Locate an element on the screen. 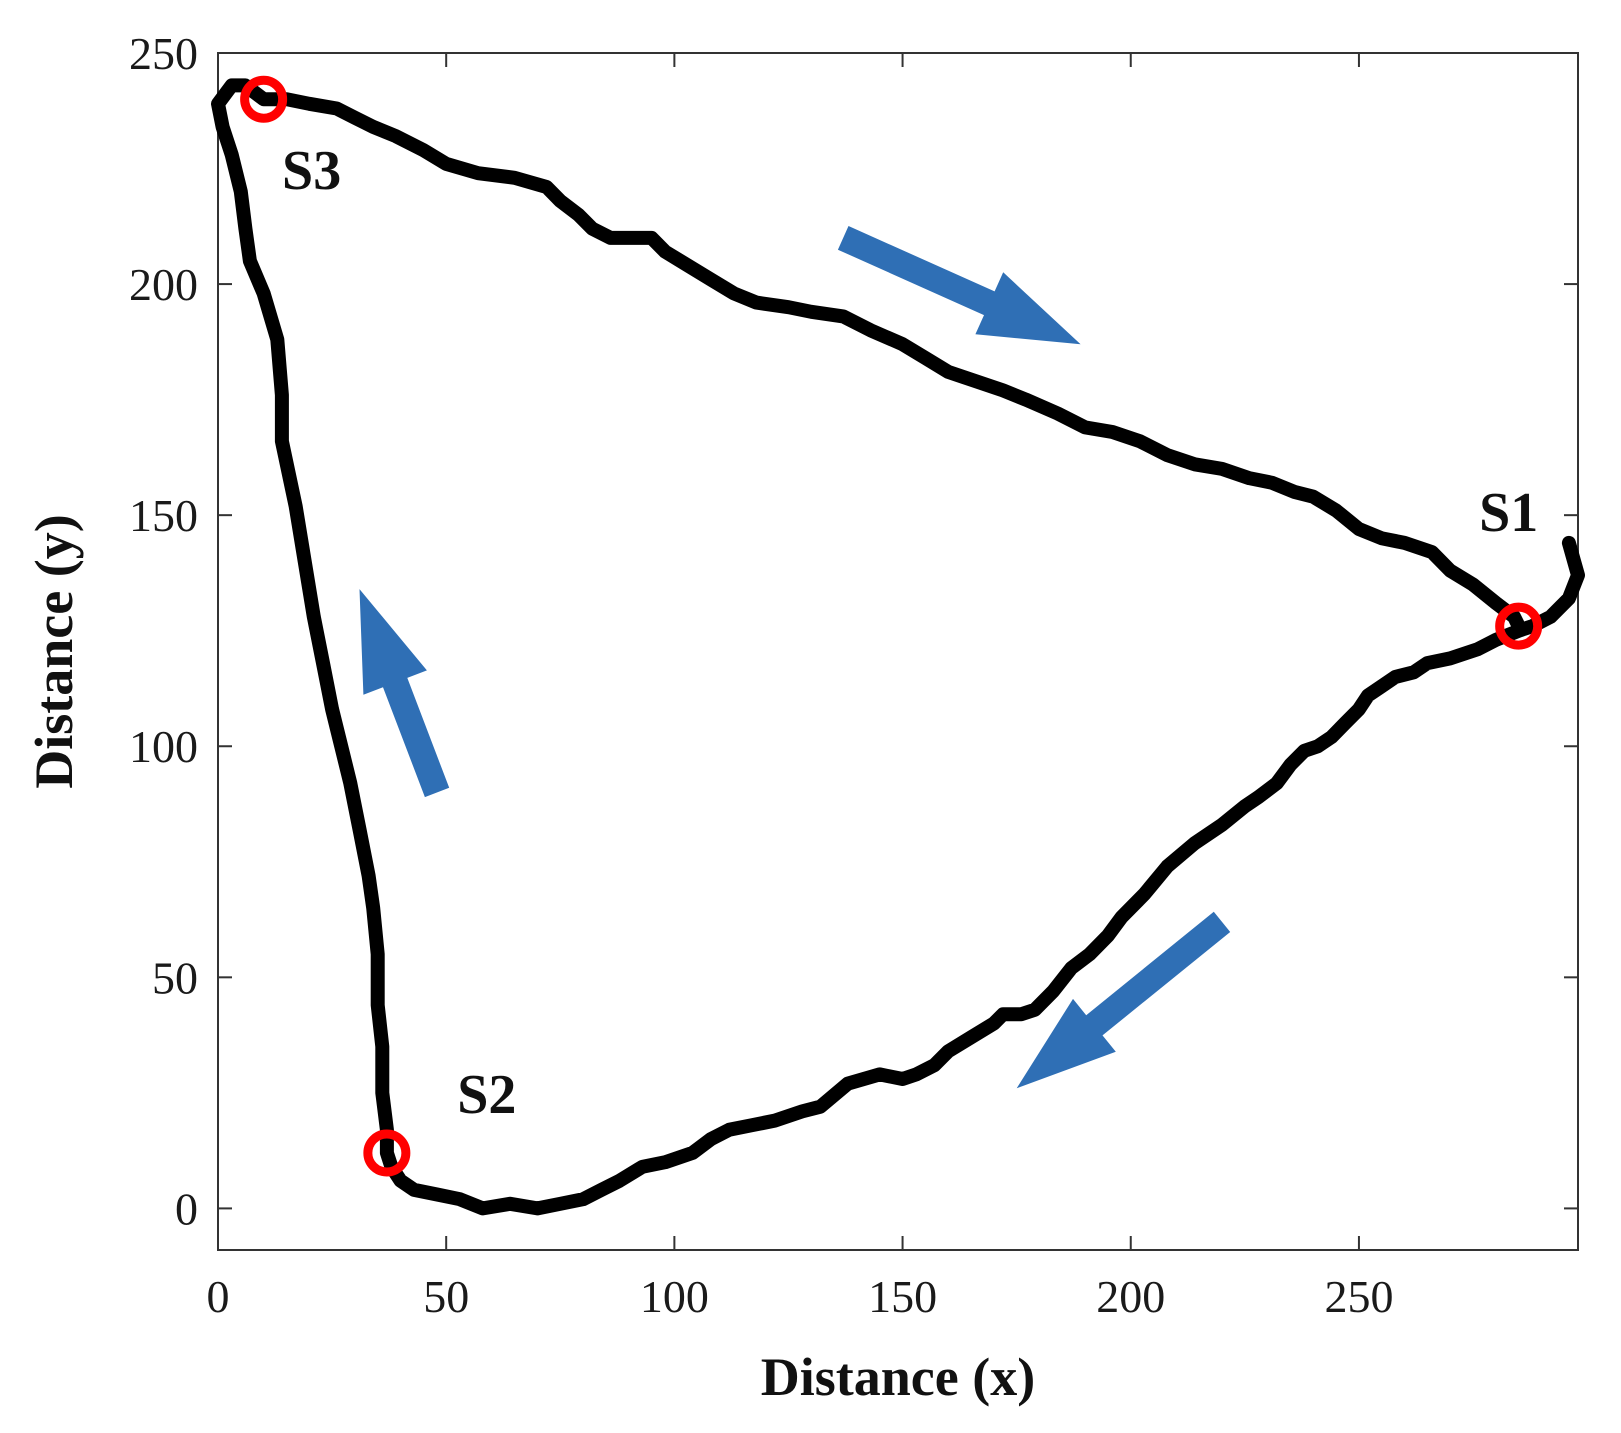 The width and height of the screenshot is (1621, 1433). x-tick-label: 0 is located at coordinates (218, 1296).